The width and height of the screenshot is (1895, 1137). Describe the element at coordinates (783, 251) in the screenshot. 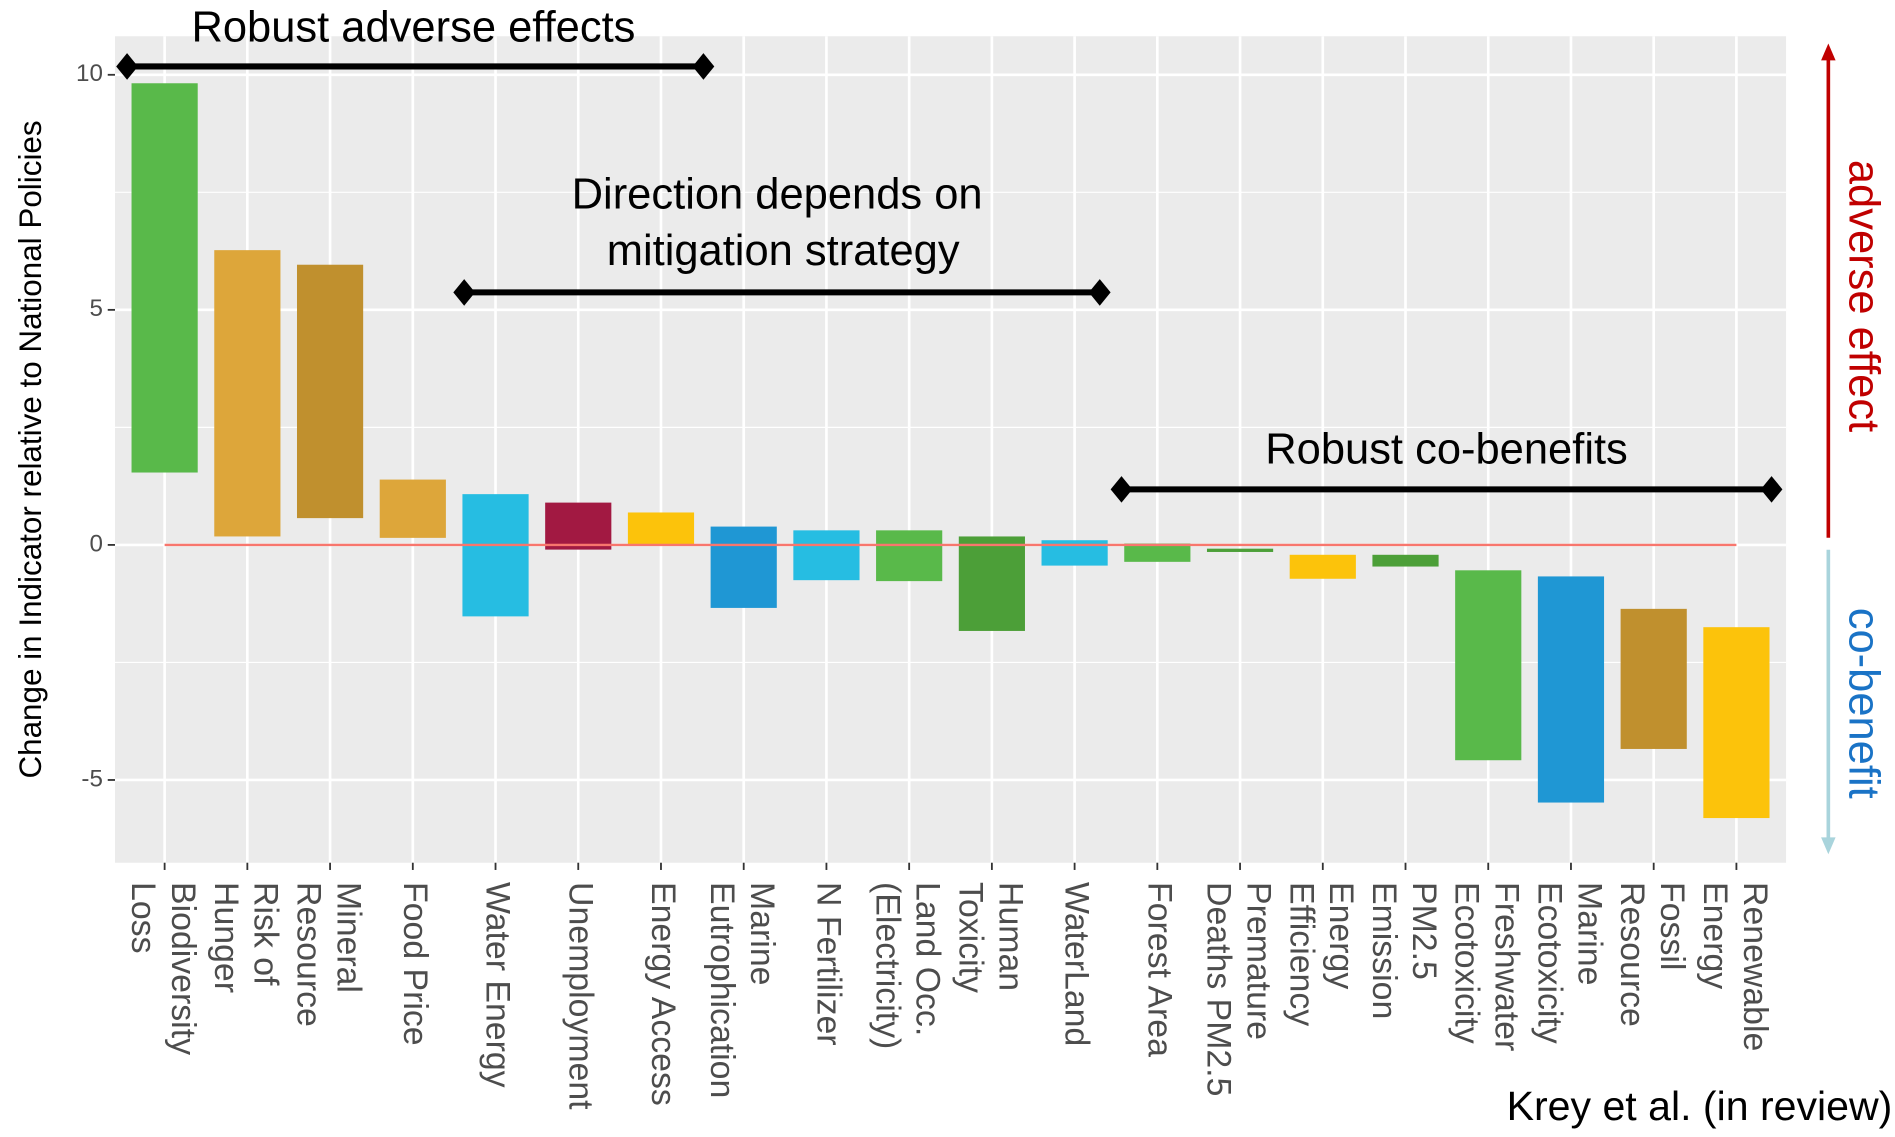

I see `annotation: mitigation strategy` at that location.